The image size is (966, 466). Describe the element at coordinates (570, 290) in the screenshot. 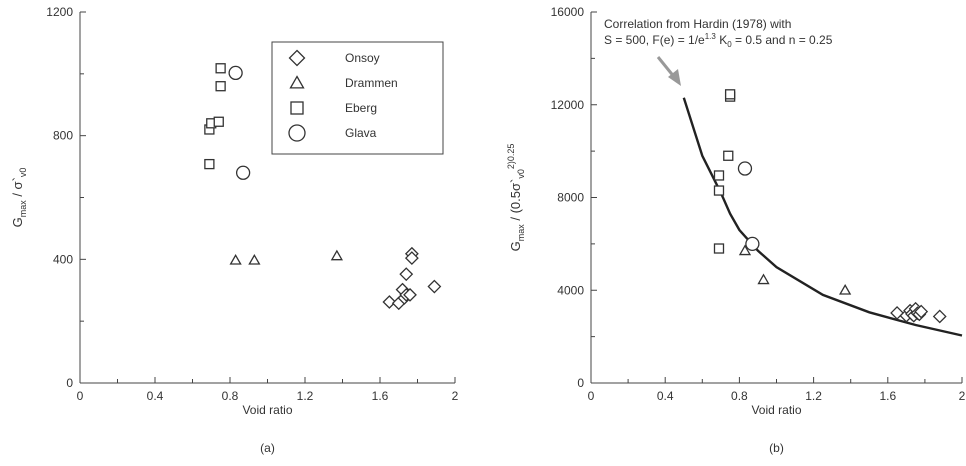

I see `y-tick-label: 4000` at that location.